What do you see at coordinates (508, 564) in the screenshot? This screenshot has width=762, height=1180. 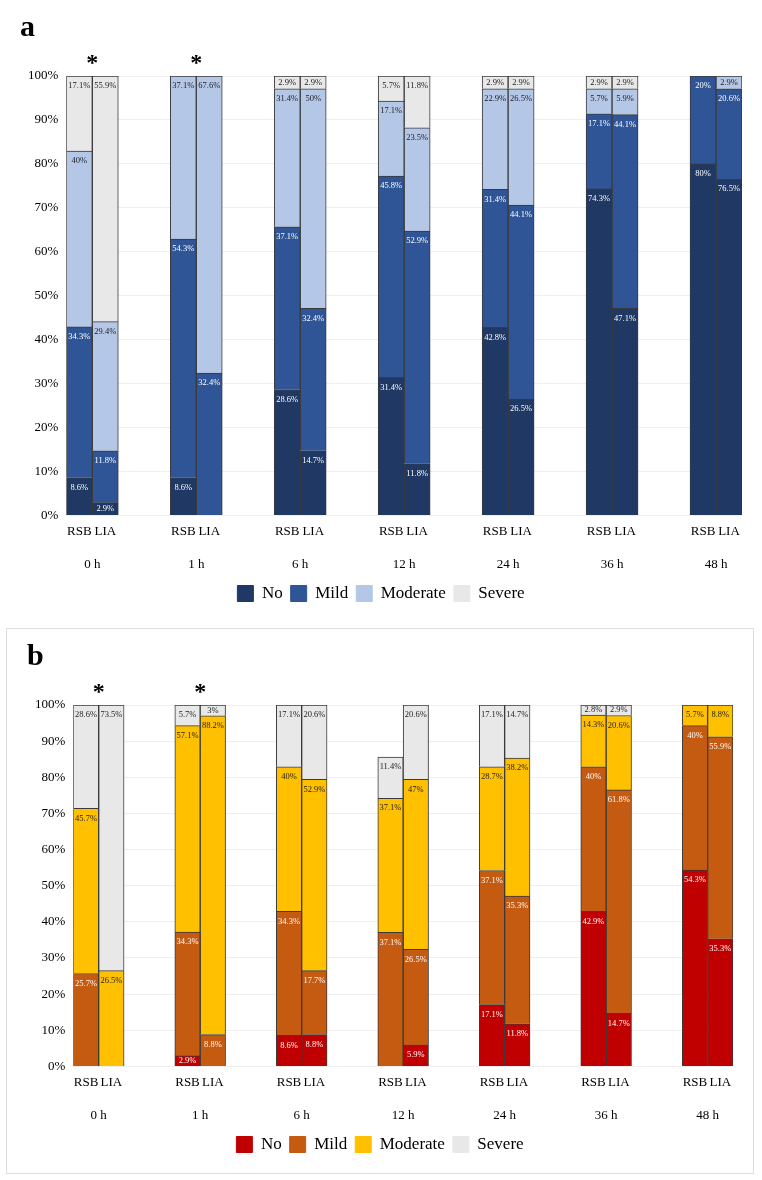 I see `text: 24 h` at bounding box center [508, 564].